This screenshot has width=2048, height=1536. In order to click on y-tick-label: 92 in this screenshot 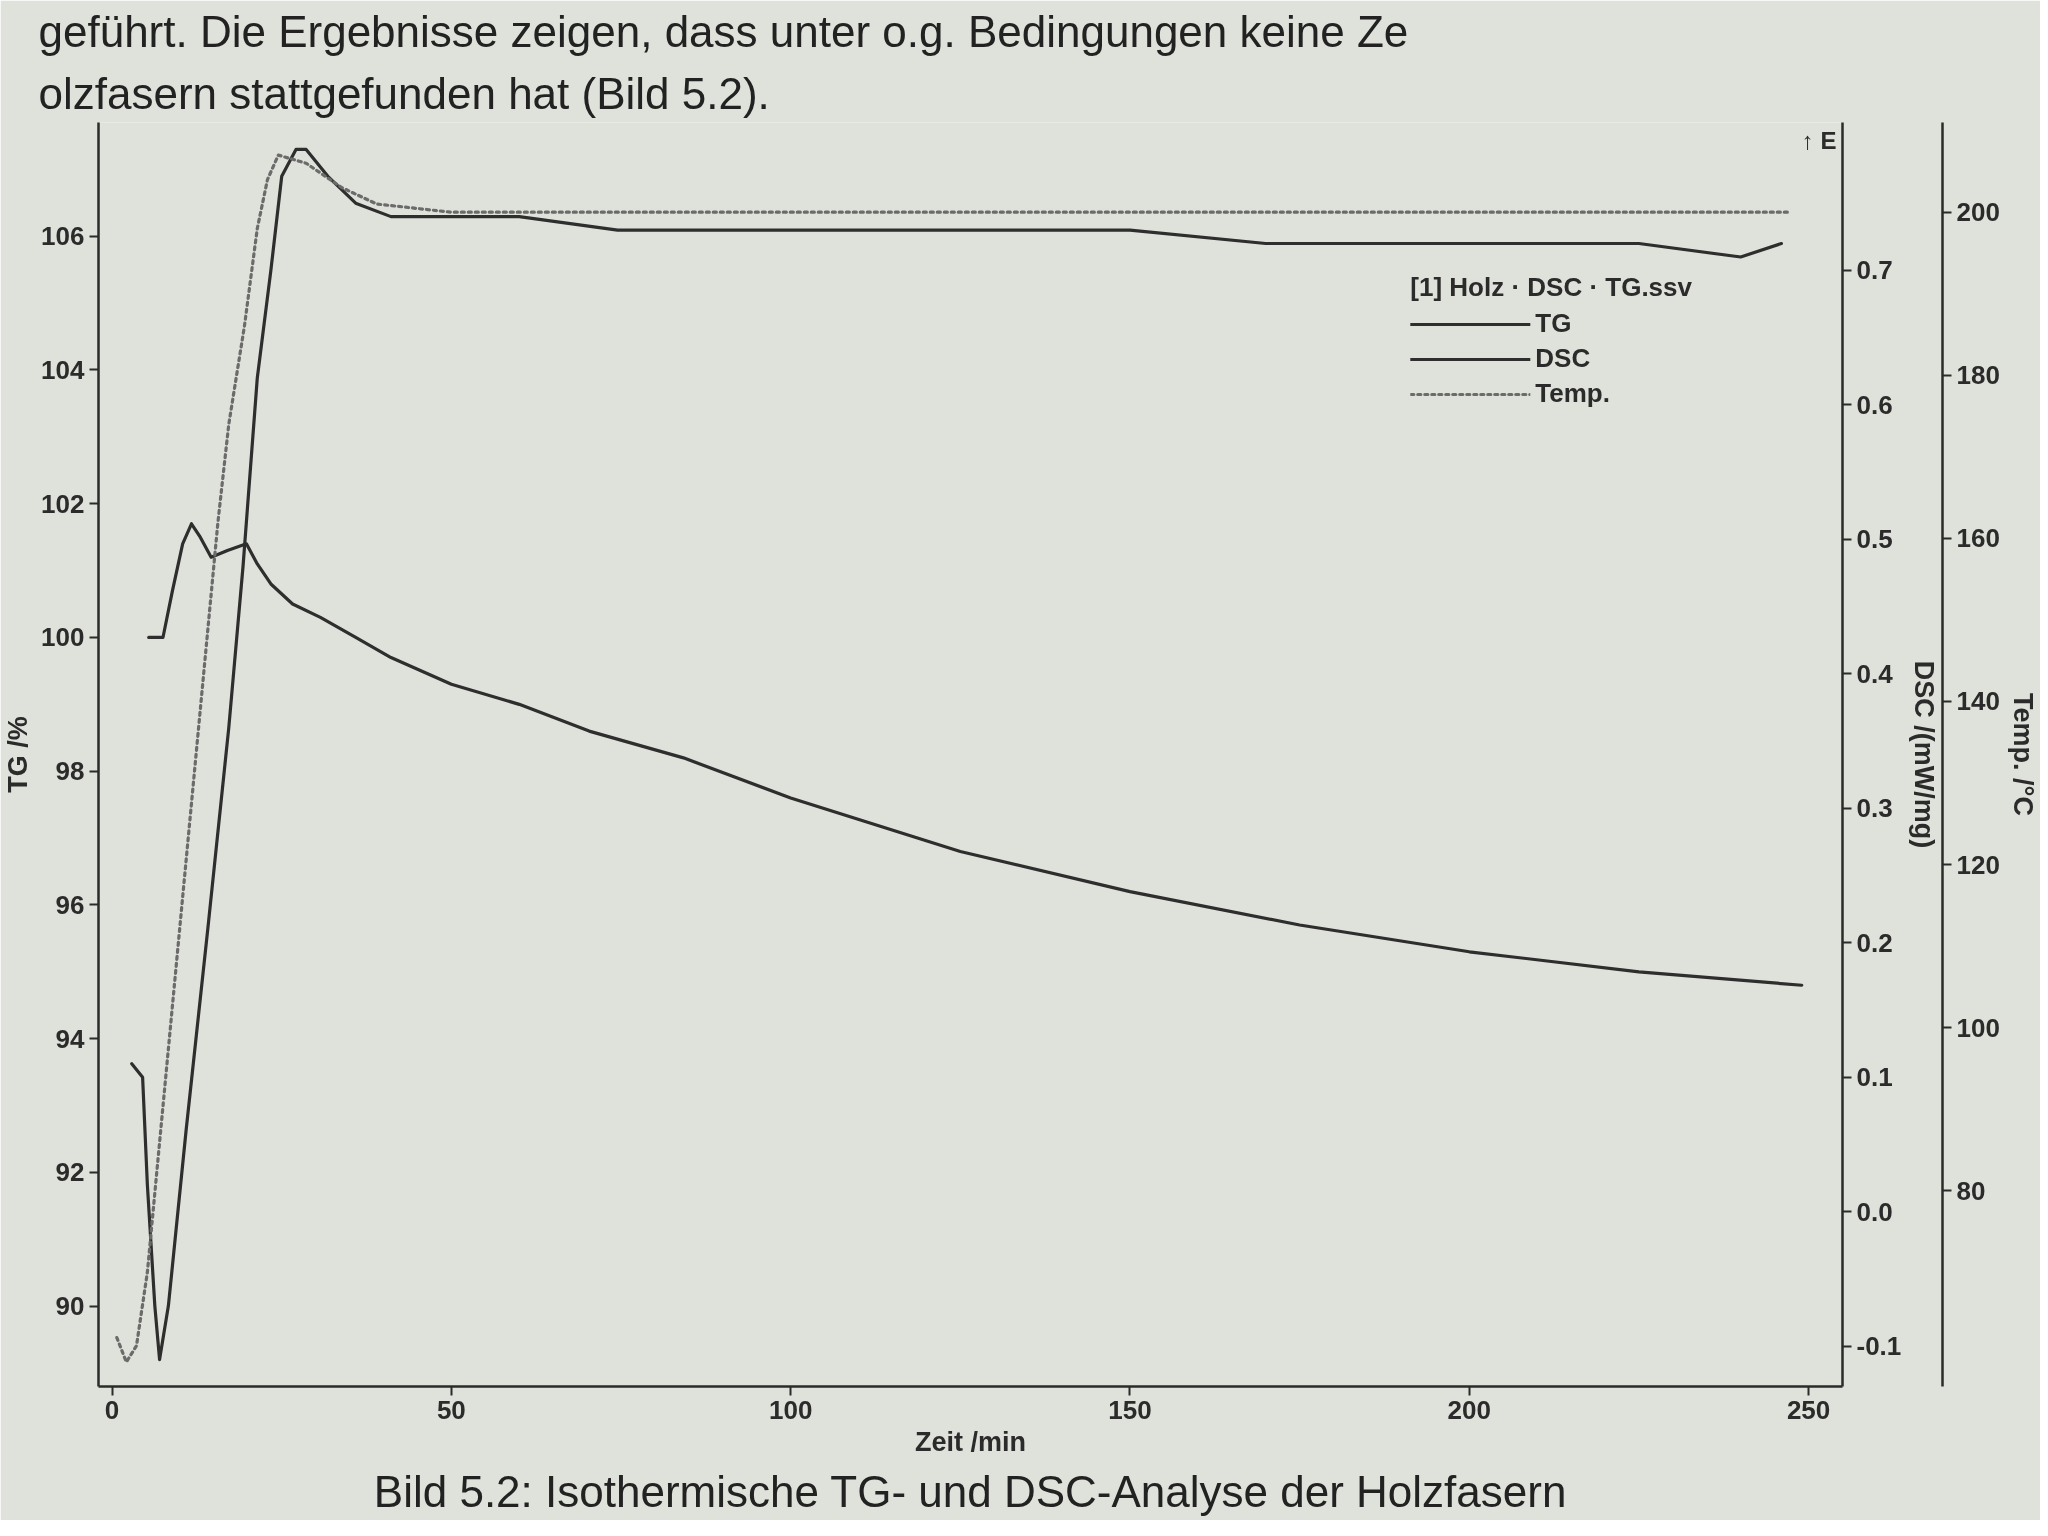, I will do `click(70, 1172)`.